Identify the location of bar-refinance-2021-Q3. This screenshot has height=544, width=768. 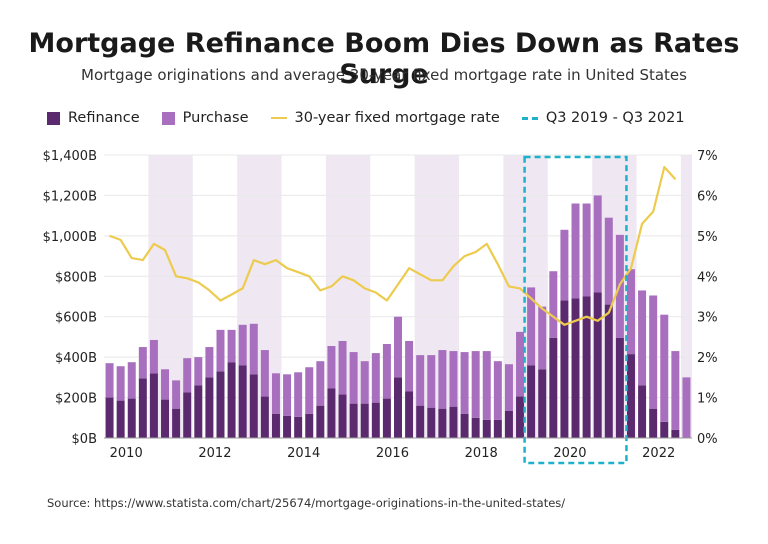
(619, 387).